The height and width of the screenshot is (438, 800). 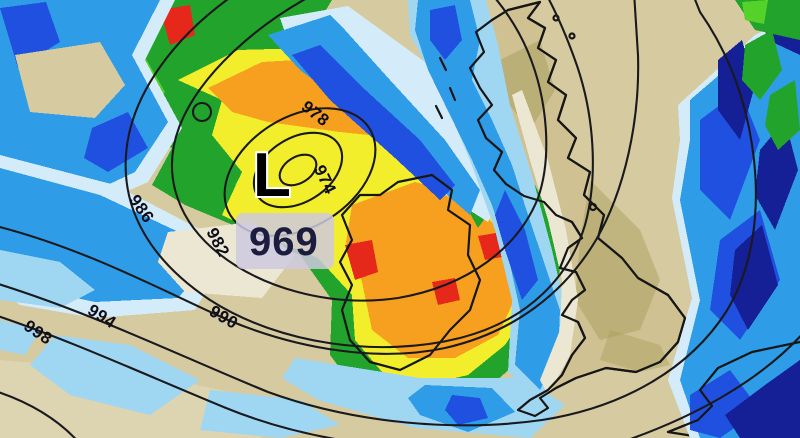 What do you see at coordinates (617, 260) in the screenshot?
I see `highland-shading-england` at bounding box center [617, 260].